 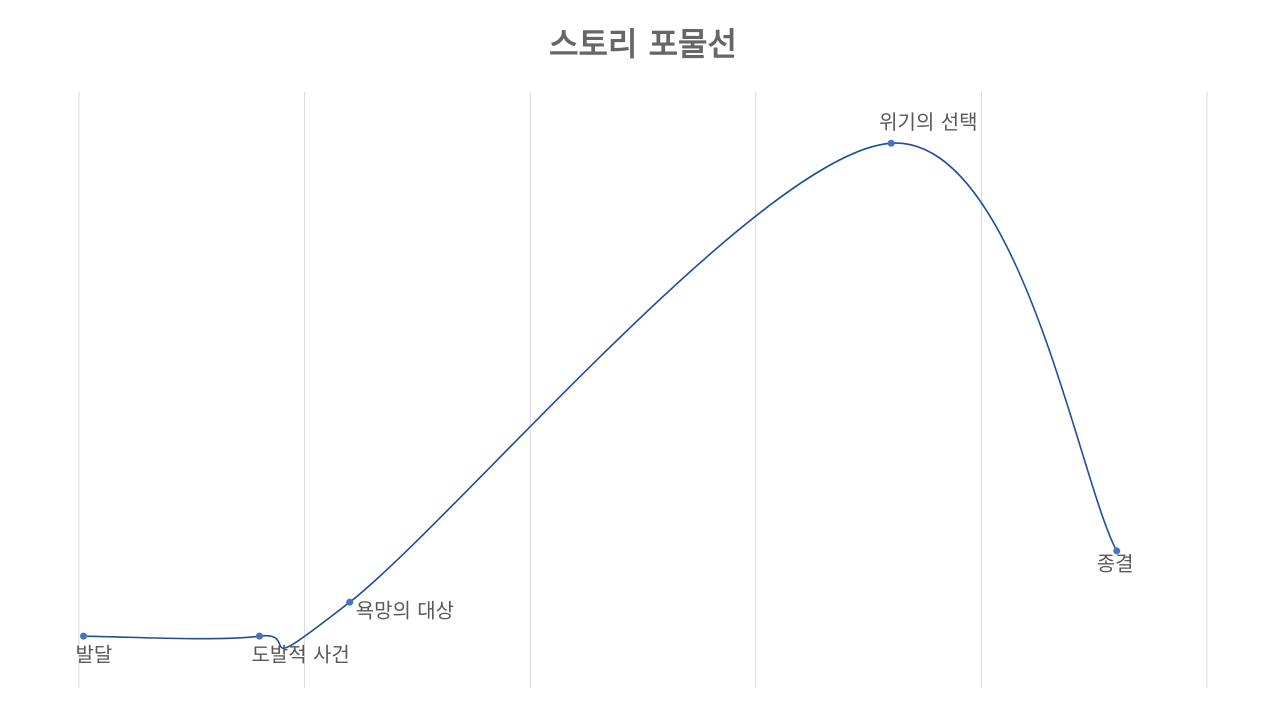 I want to click on point-label: 도발적 사건, so click(x=300, y=655).